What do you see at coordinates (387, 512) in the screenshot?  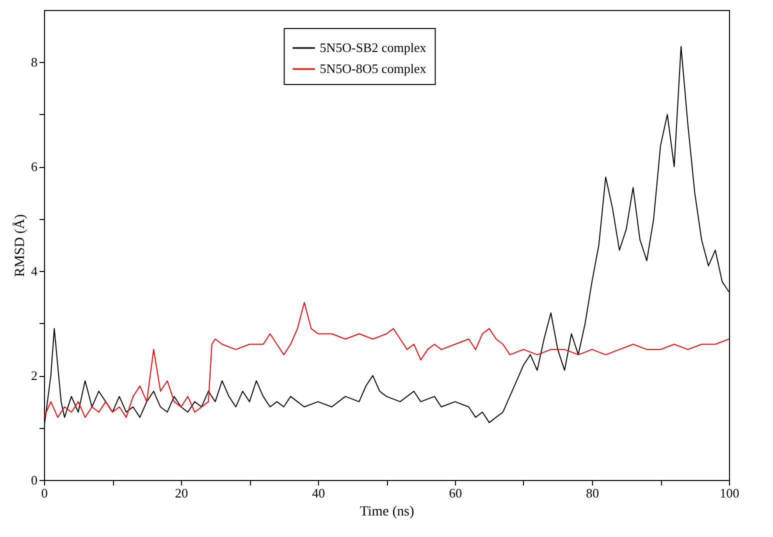 I see `x-axis-title: Time (ns)` at bounding box center [387, 512].